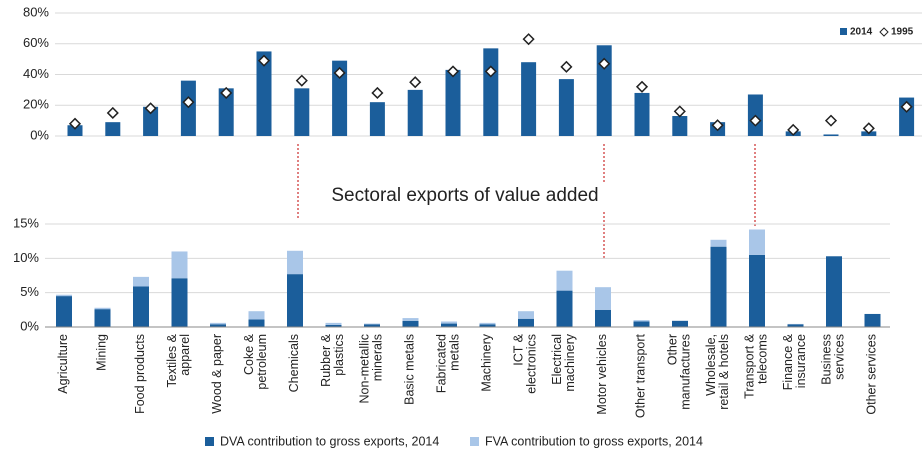 The width and height of the screenshot is (922, 453). I want to click on x-tick-label: Other transport, so click(641, 375).